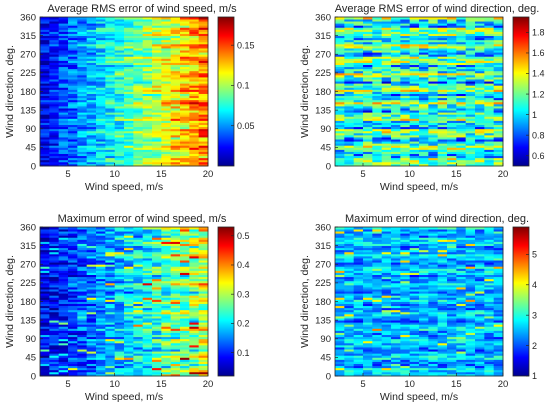 The height and width of the screenshot is (413, 550). Describe the element at coordinates (243, 265) in the screenshot. I see `colorbar-tick-label: 0.4` at that location.